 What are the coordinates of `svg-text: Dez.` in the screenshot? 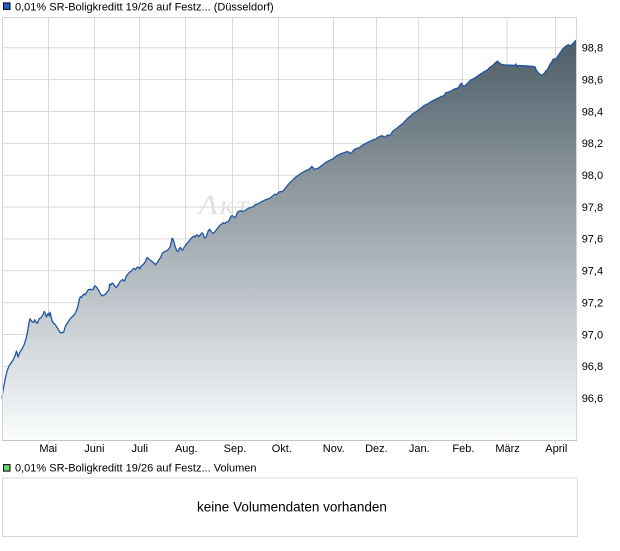 It's located at (376, 449).